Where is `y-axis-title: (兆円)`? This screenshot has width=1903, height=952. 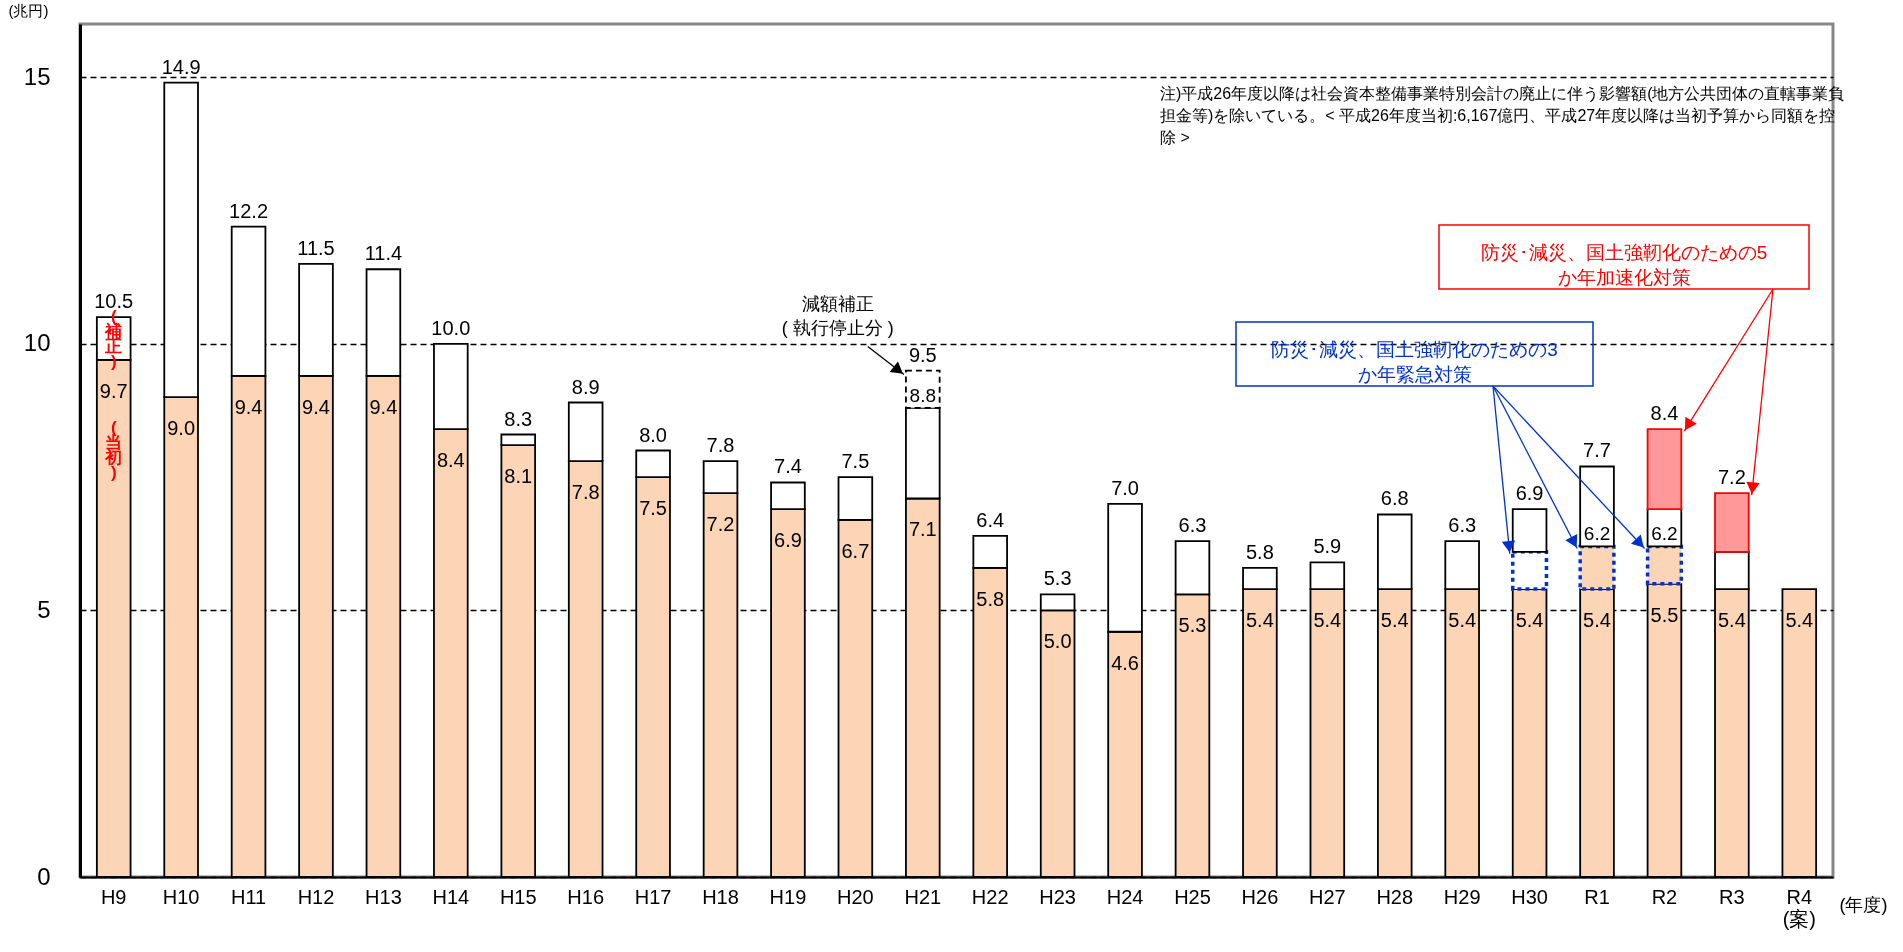 y-axis-title: (兆円) is located at coordinates (28, 10).